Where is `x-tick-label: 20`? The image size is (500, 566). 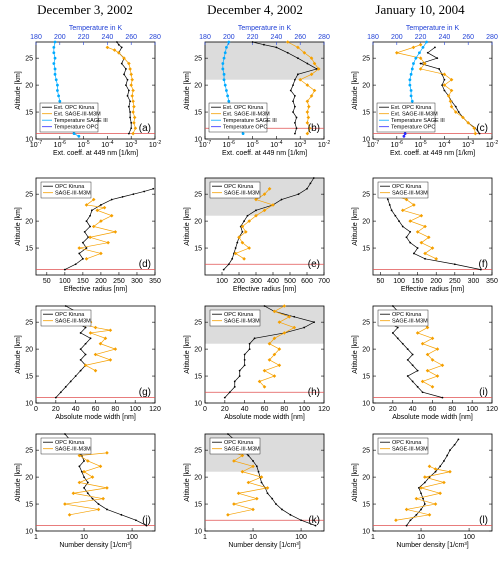
x-tick-label: 20 is located at coordinates (225, 409).